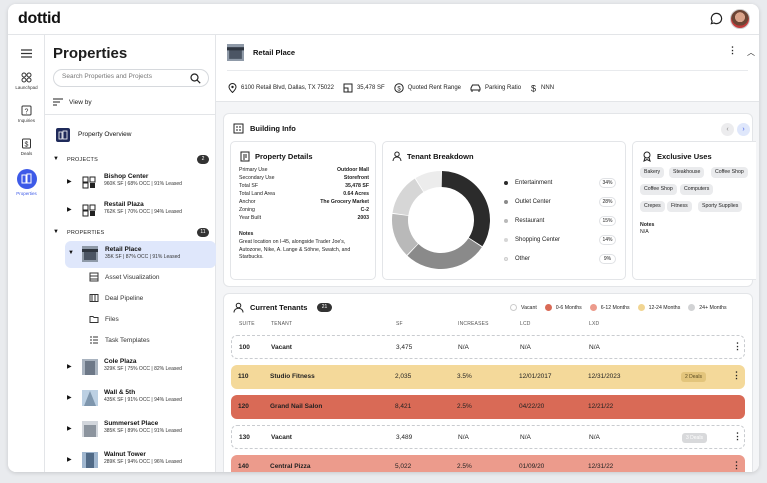 The width and height of the screenshot is (767, 483). Describe the element at coordinates (594, 324) in the screenshot. I see `column-header: LXD` at that location.